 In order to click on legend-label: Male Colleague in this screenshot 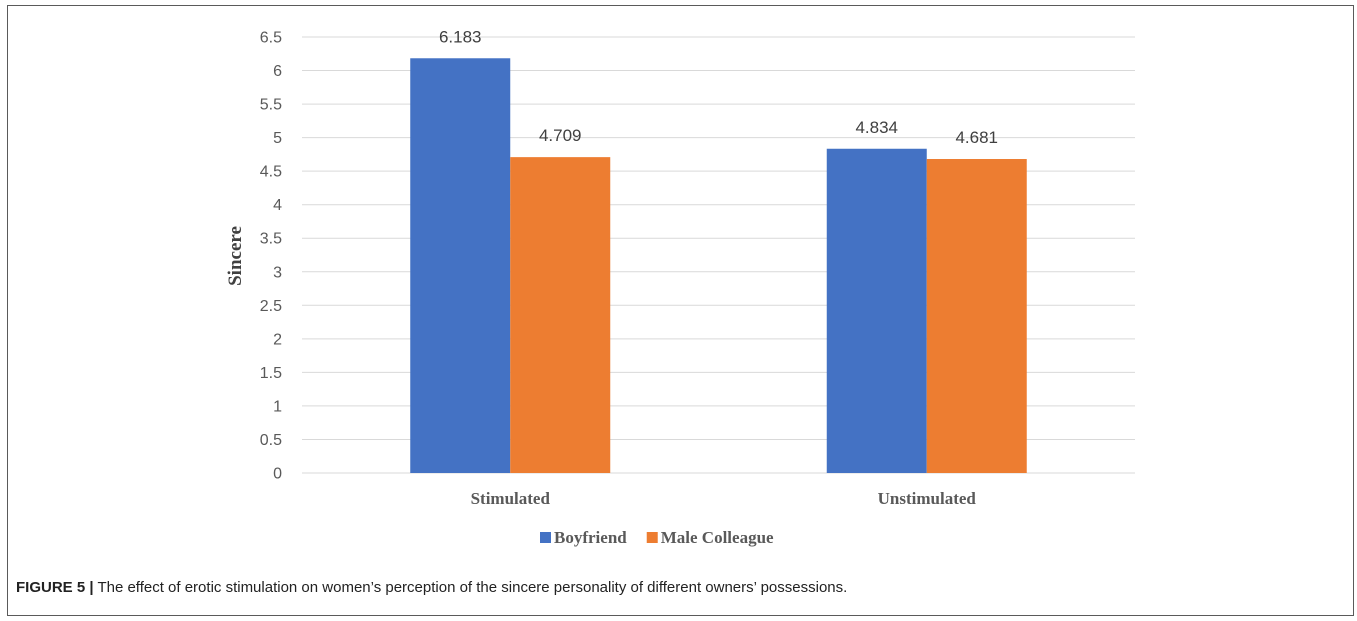, I will do `click(717, 537)`.